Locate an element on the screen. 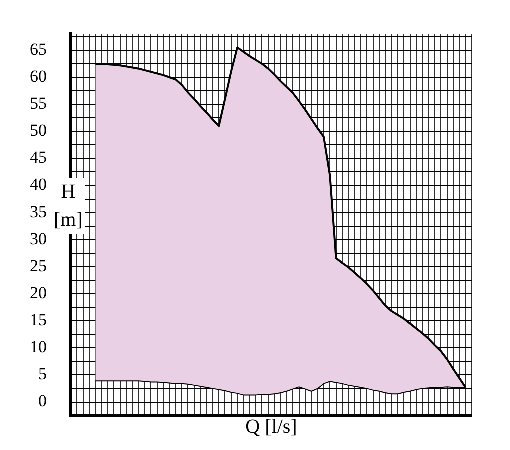 Image resolution: width=510 pixels, height=450 pixels. y-tick-label: 10 is located at coordinates (38, 347).